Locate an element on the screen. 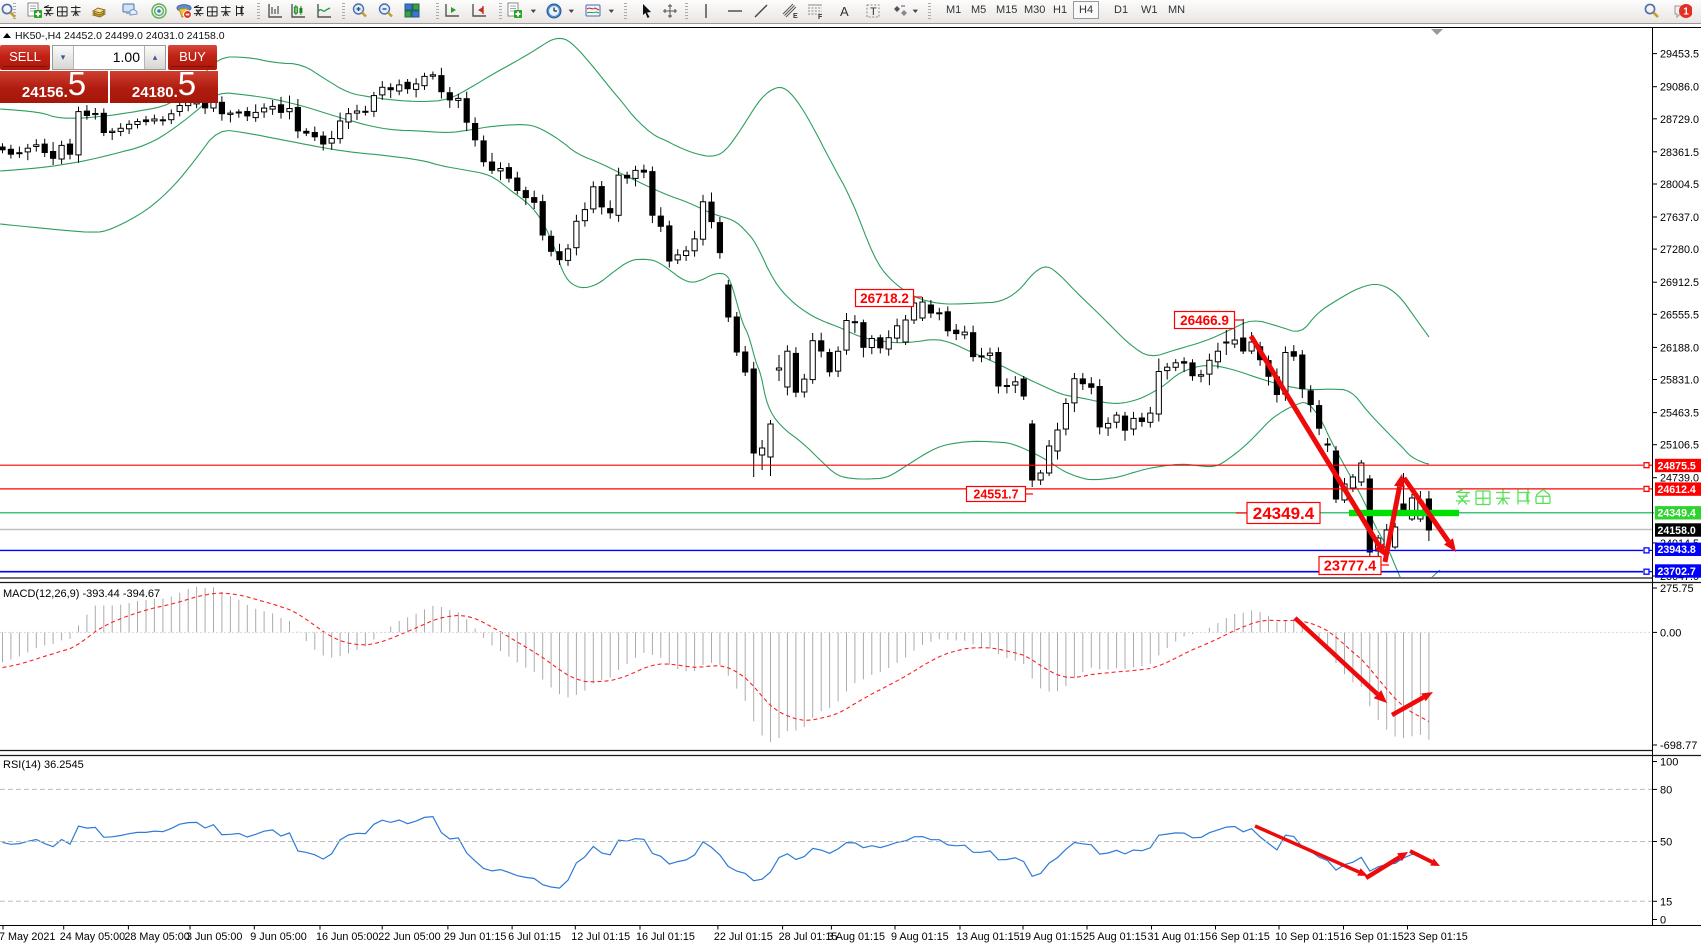 This screenshot has width=1701, height=945. svg-text: 28004.5 is located at coordinates (1679, 185).